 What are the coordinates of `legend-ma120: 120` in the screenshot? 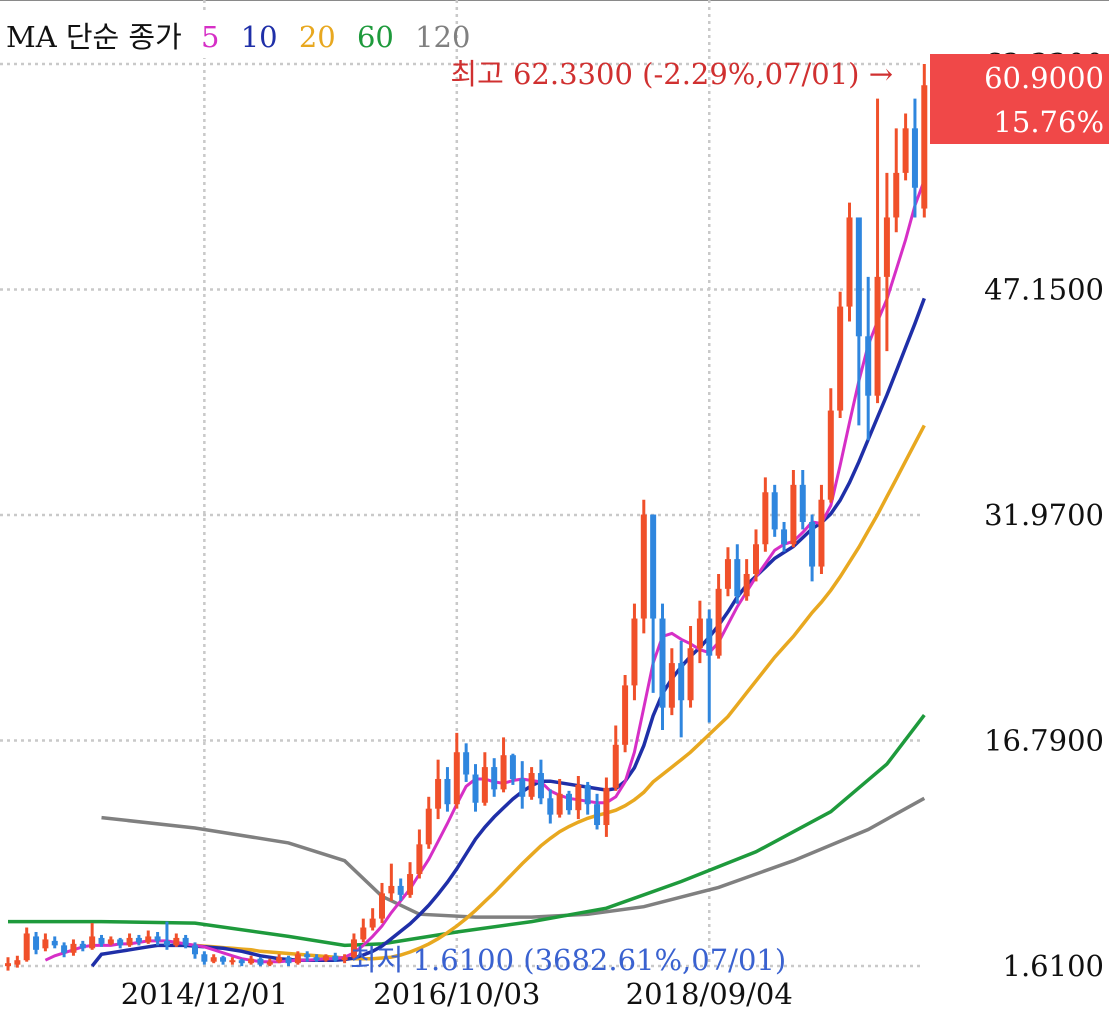 It's located at (442, 37).